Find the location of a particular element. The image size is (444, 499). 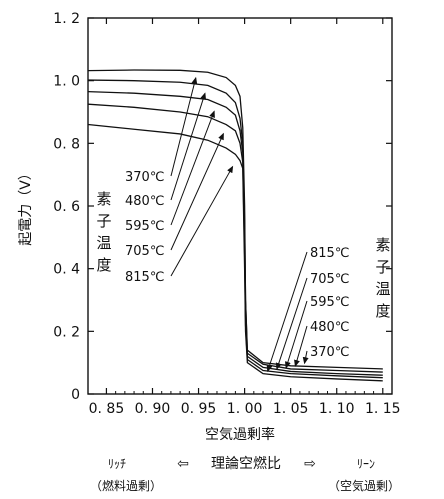

left-element-temp-char: 温 is located at coordinates (103, 243).